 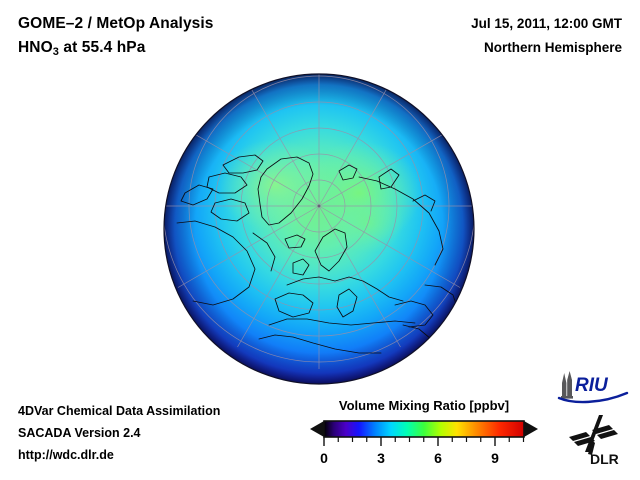 What do you see at coordinates (324, 458) in the screenshot?
I see `colorbar-label-0: 0` at bounding box center [324, 458].